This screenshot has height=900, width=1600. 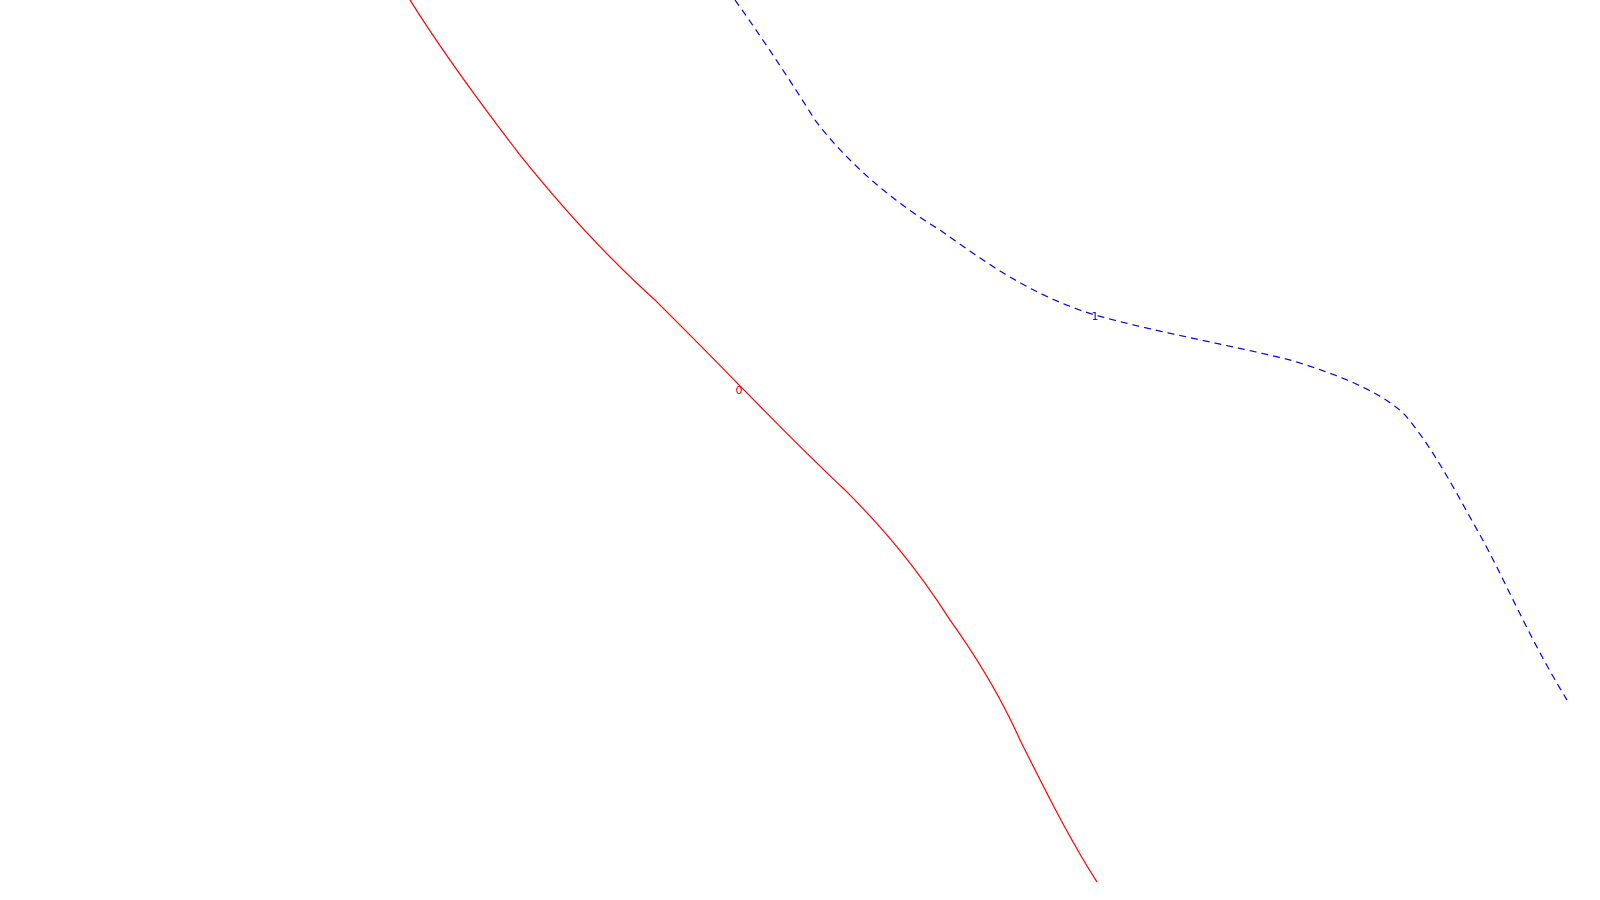 I want to click on contour-label-0: 0, so click(x=739, y=390).